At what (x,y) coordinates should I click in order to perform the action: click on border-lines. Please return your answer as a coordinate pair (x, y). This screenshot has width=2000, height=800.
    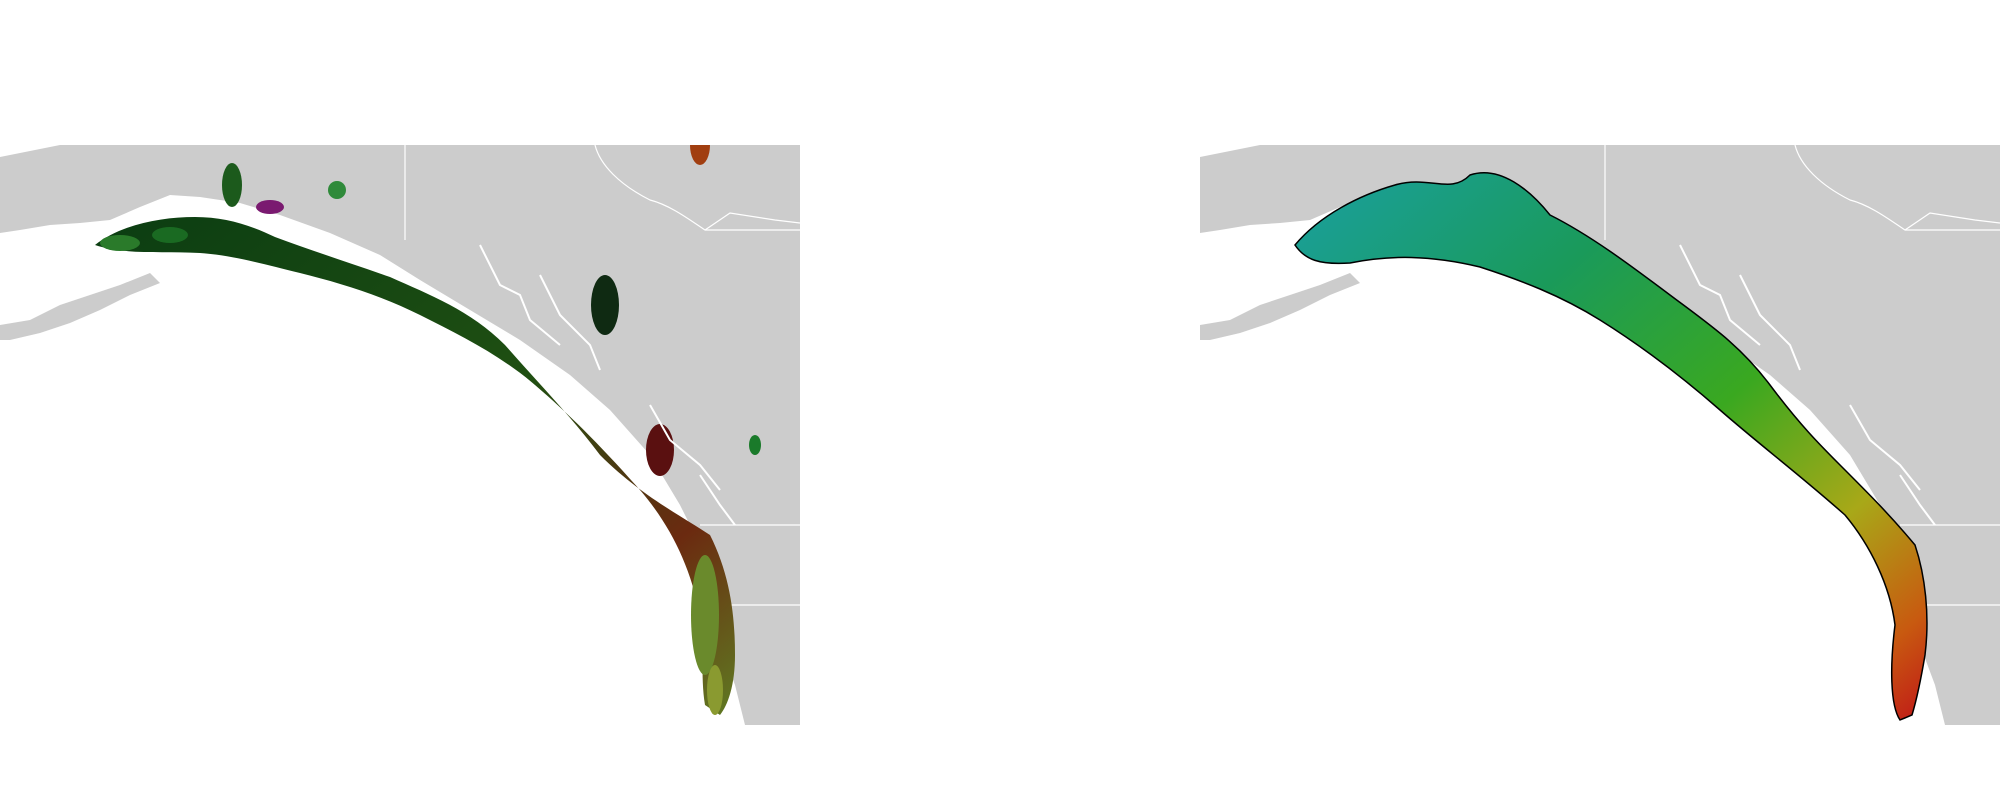
    Looking at the image, I should click on (1802, 375).